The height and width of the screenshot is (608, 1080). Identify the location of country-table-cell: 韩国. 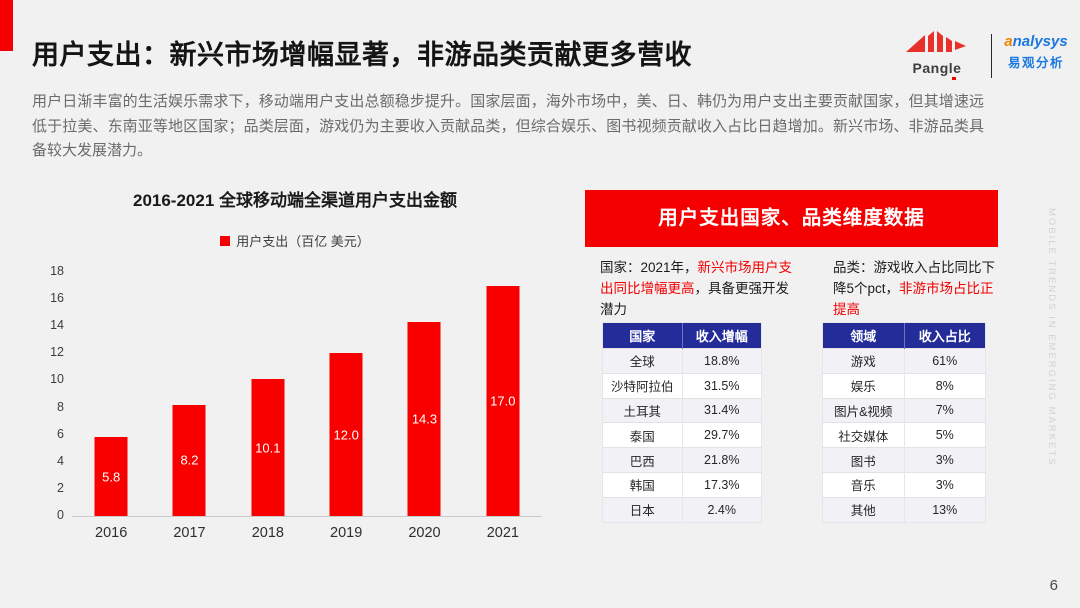
(642, 484).